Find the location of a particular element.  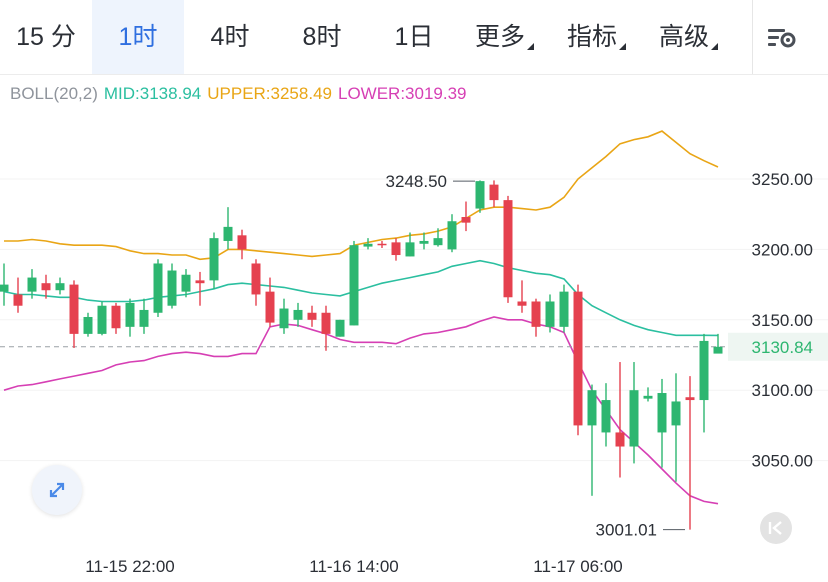

timeframe-toolbar: 15 分 1时 4时 8时 1日 更多 指标 高级 is located at coordinates (414, 37).